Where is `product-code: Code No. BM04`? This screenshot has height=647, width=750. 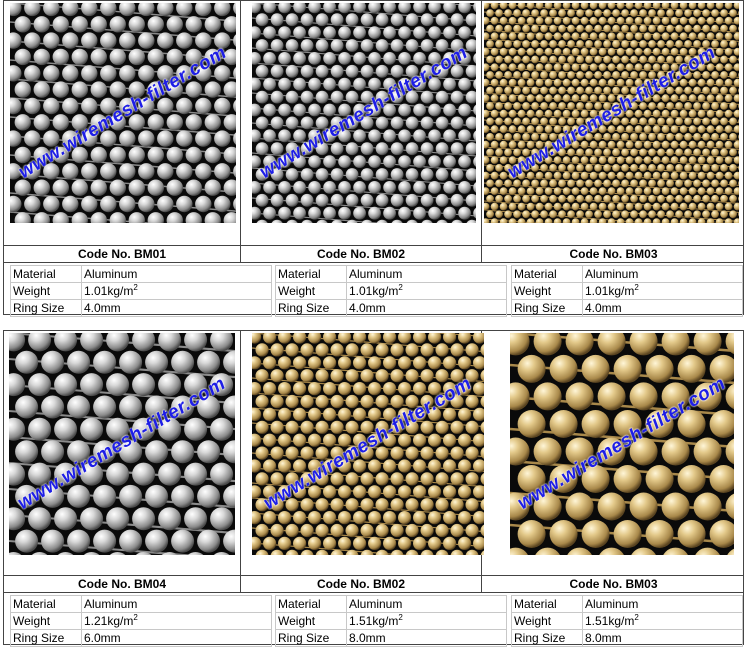
product-code: Code No. BM04 is located at coordinates (122, 584).